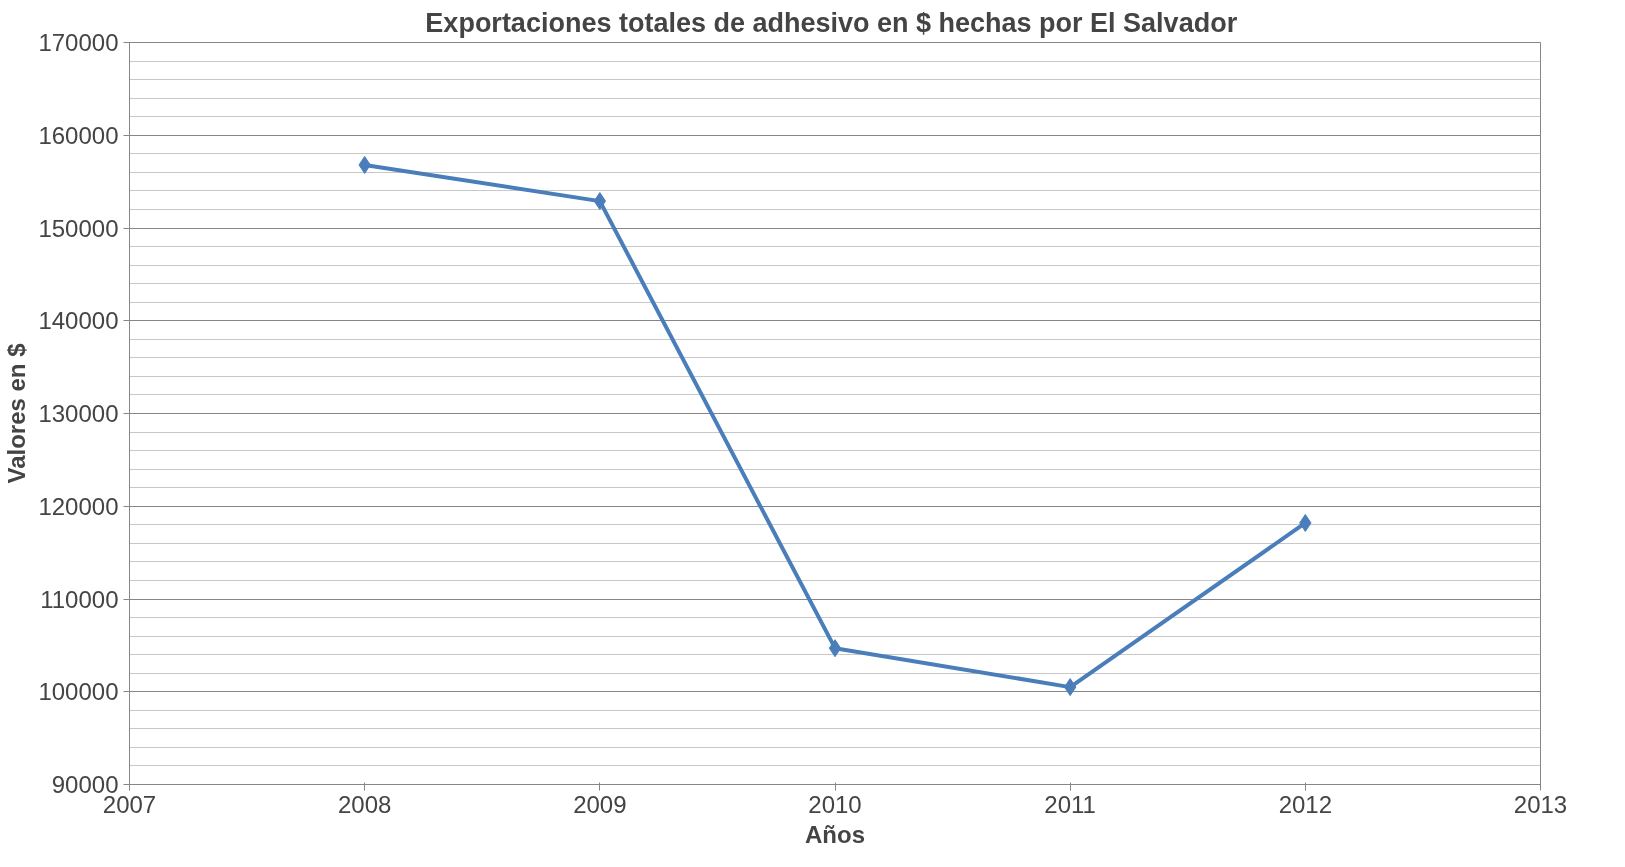  Describe the element at coordinates (78, 42) in the screenshot. I see `y-tick-label: 170000` at that location.